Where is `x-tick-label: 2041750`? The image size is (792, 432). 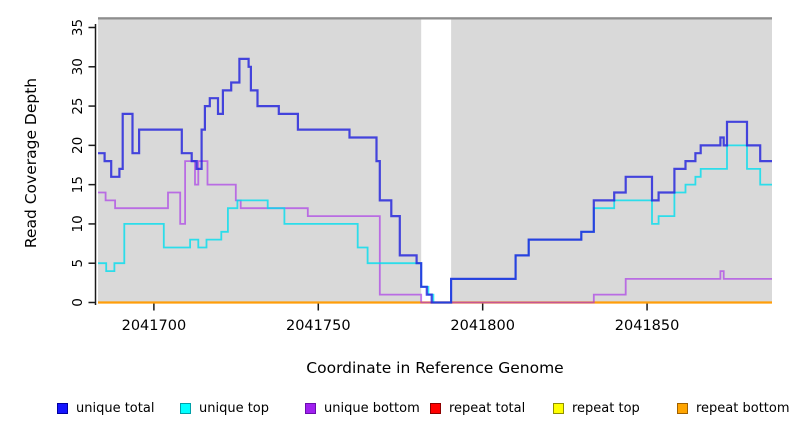 x-tick-label: 2041750 is located at coordinates (318, 326).